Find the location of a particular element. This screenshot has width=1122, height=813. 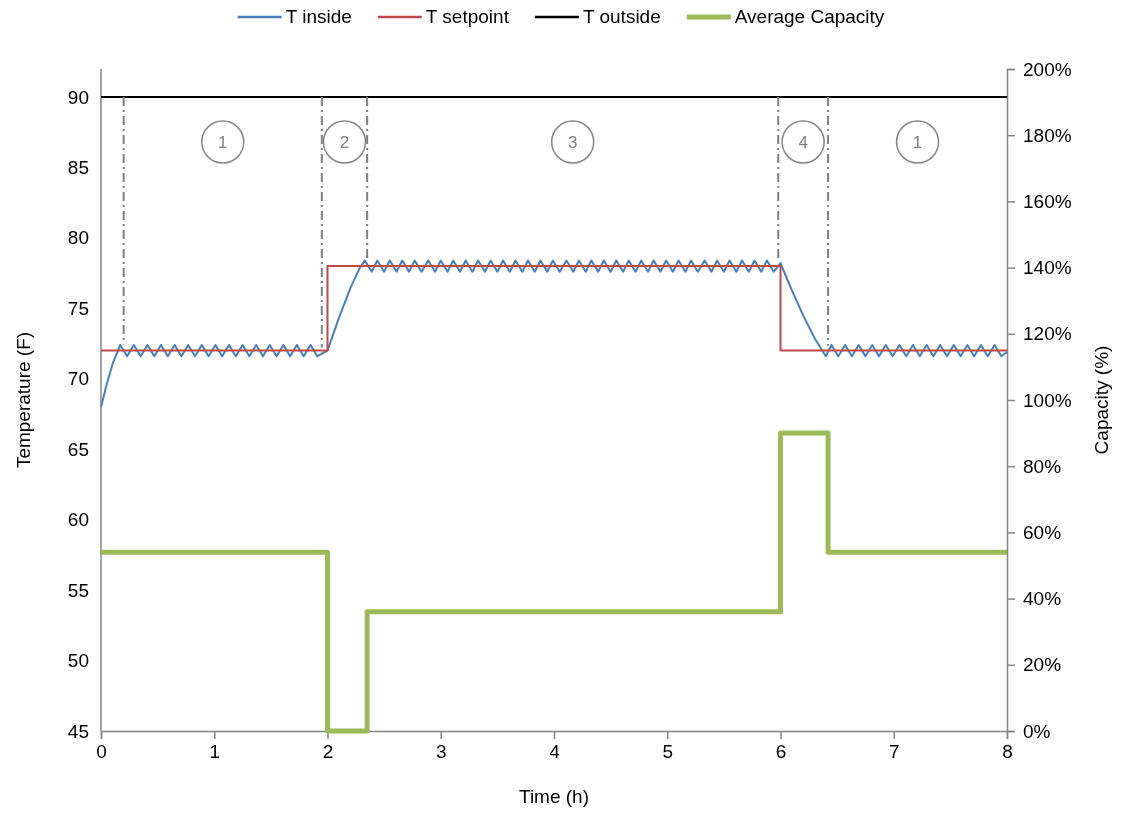

legend-label: T inside is located at coordinates (318, 16).